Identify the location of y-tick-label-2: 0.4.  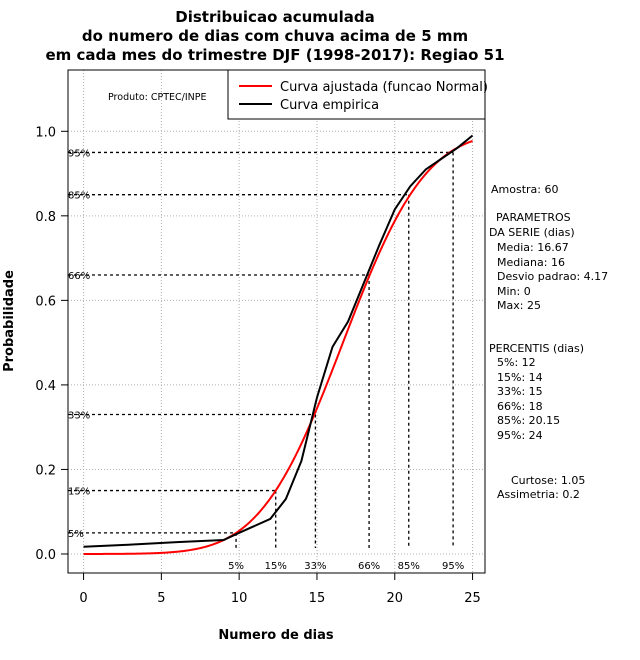
(45, 386).